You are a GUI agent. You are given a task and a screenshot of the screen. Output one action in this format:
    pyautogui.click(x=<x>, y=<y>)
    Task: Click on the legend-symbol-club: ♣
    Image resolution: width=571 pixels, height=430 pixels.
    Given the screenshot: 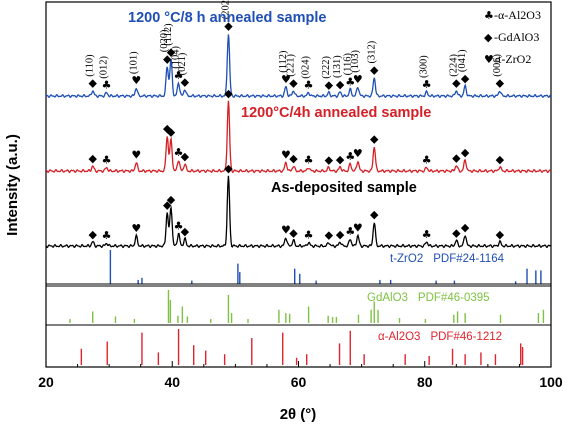 What is the action you would take?
    pyautogui.click(x=489, y=15)
    